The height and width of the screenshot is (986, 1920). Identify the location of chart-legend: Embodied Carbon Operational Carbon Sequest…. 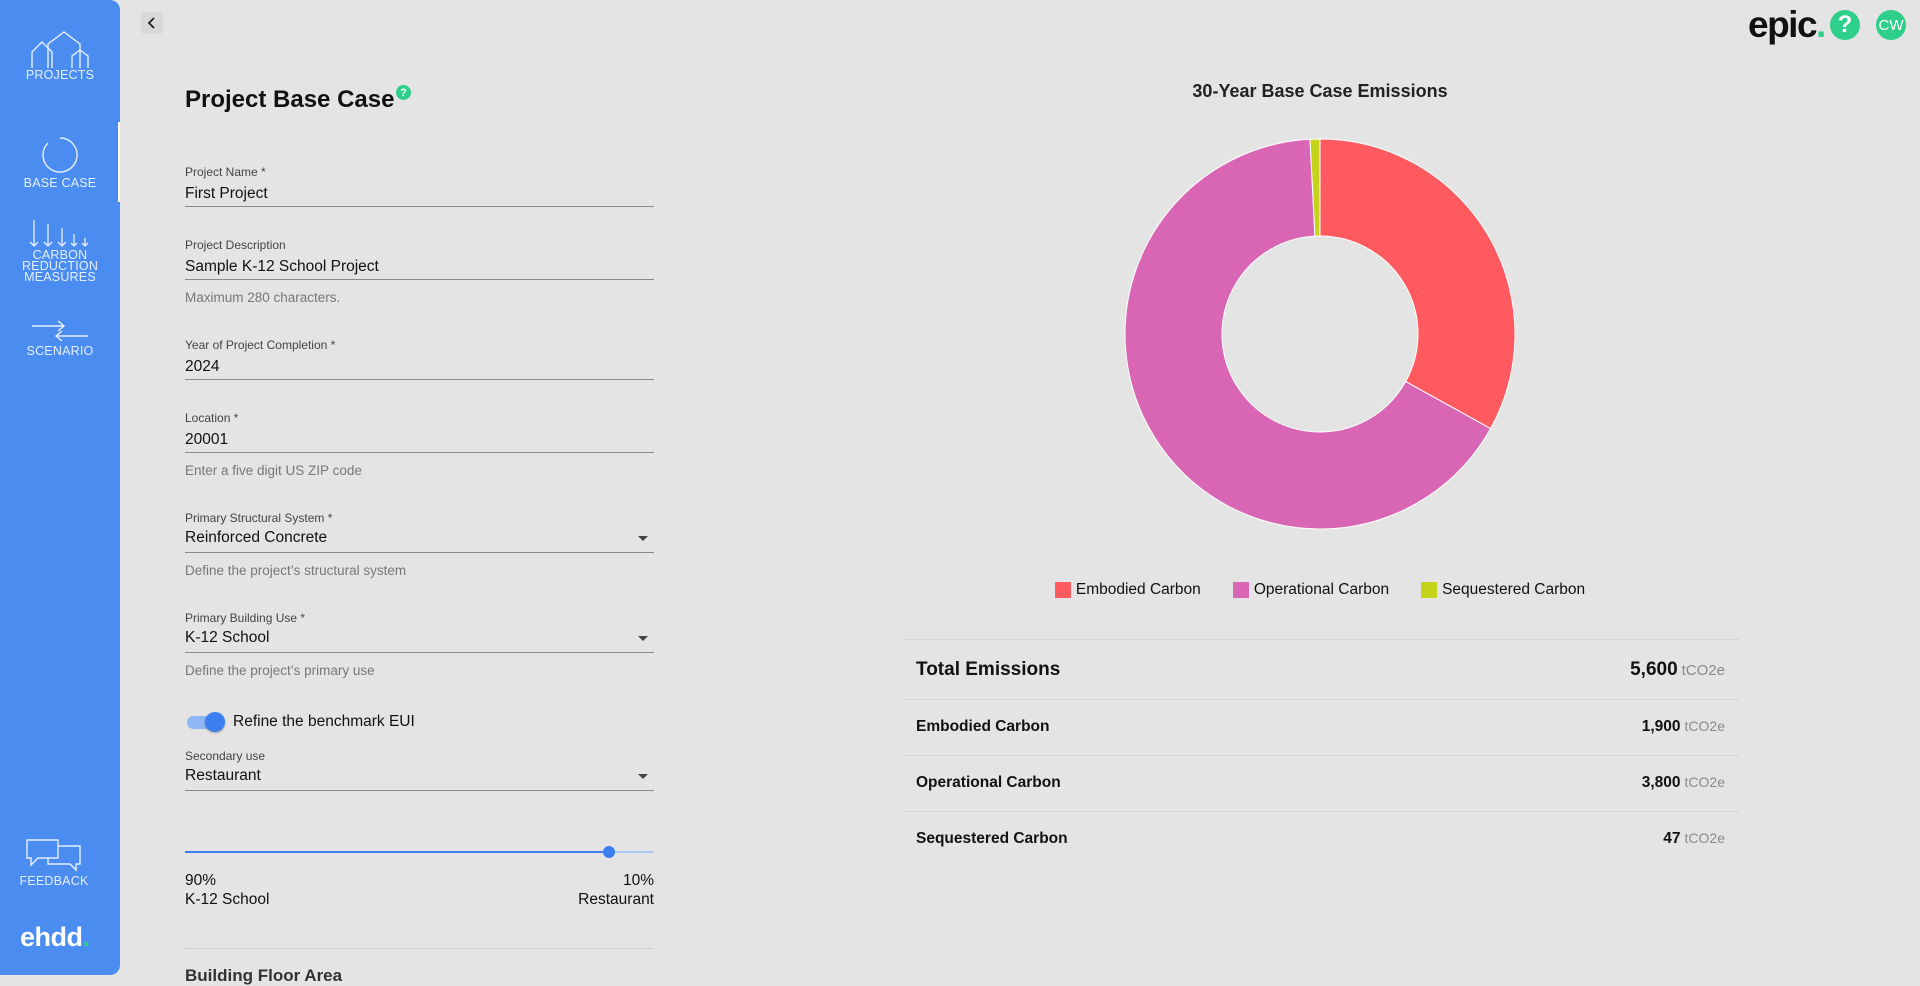
(1320, 590).